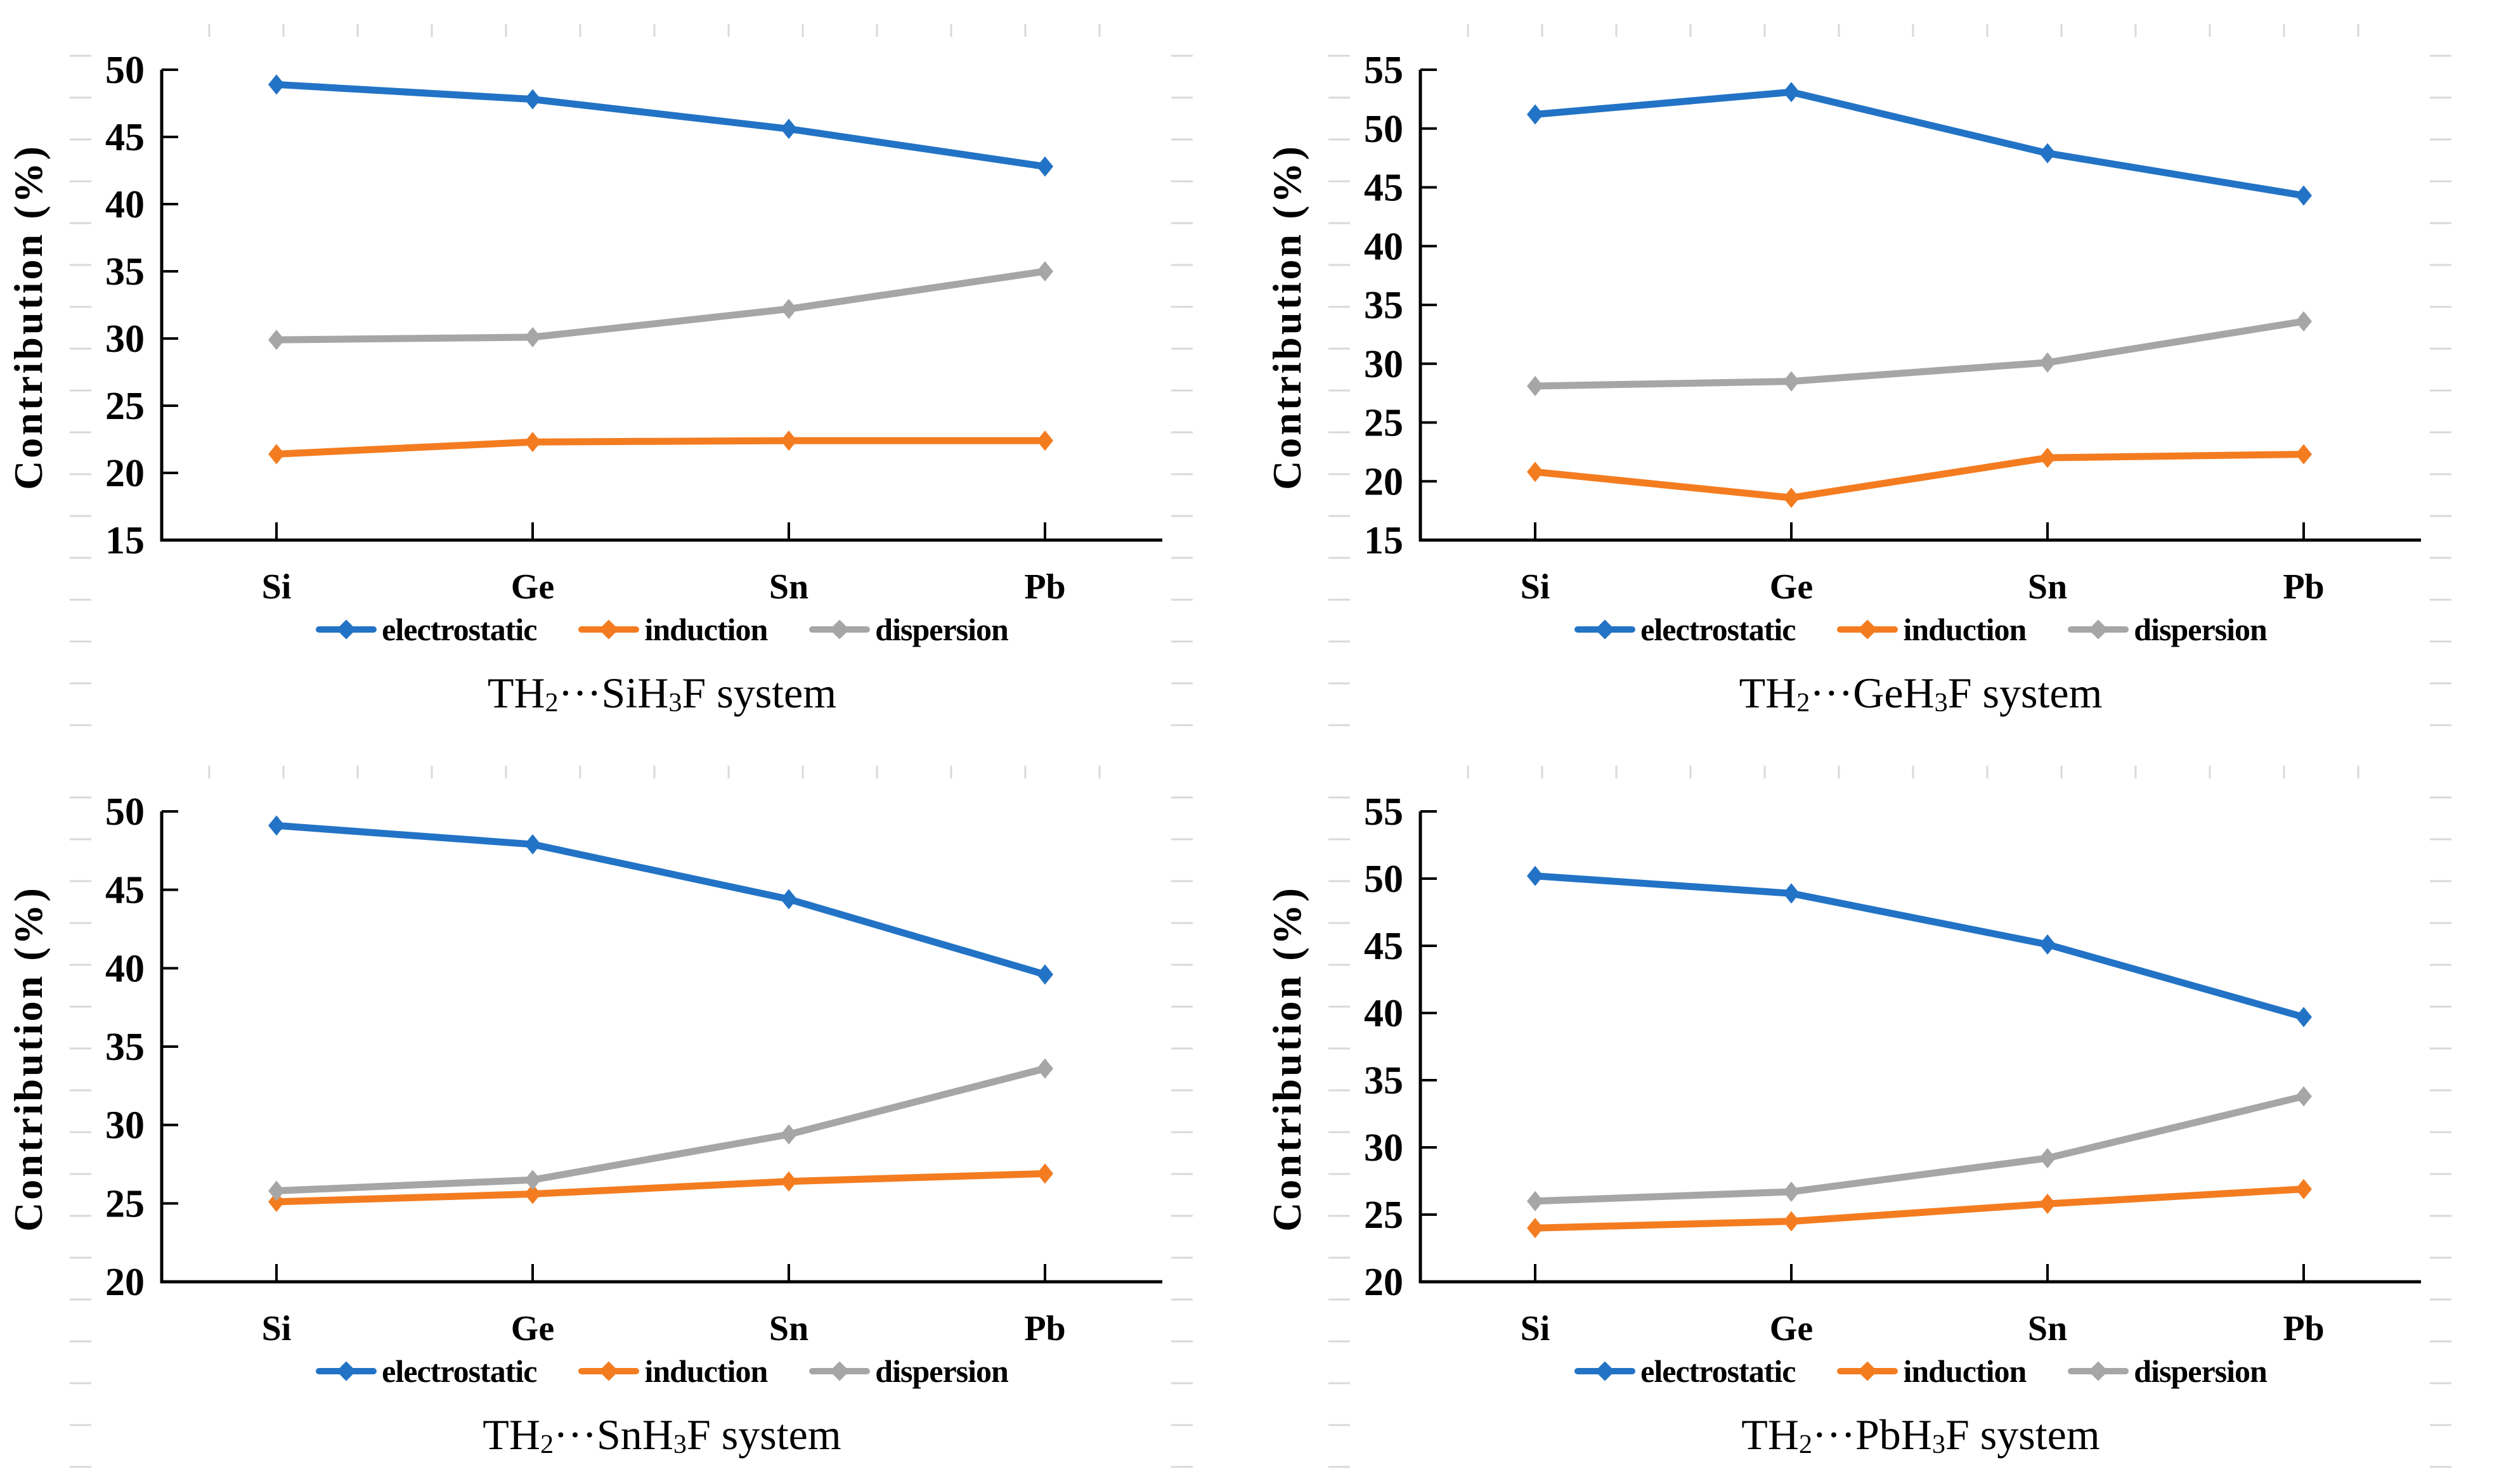  Describe the element at coordinates (1383, 71) in the screenshot. I see `y-tick-label: 55` at that location.